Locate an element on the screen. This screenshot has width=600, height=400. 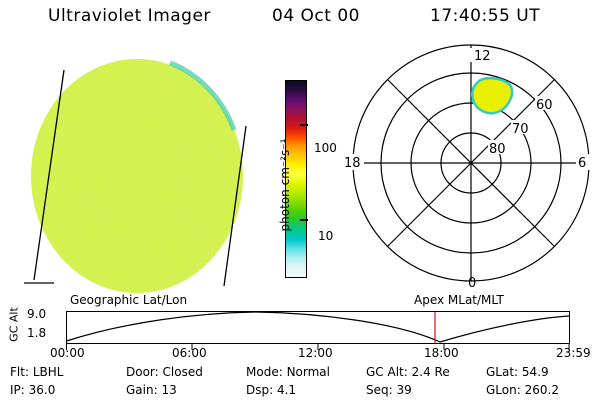
info-ip: IP: 36.0 is located at coordinates (33, 390).